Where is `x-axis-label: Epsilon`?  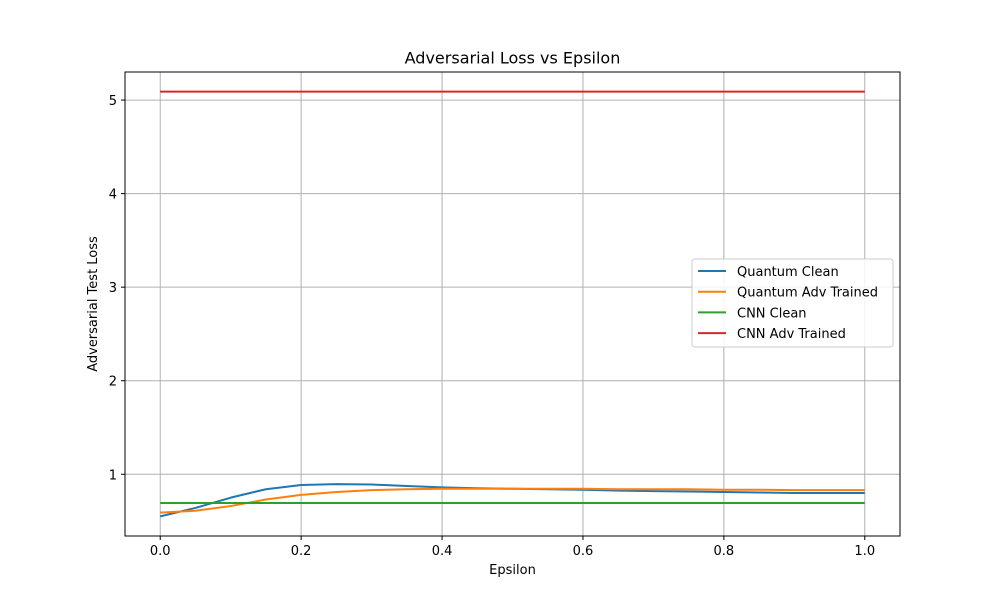
x-axis-label: Epsilon is located at coordinates (512, 570).